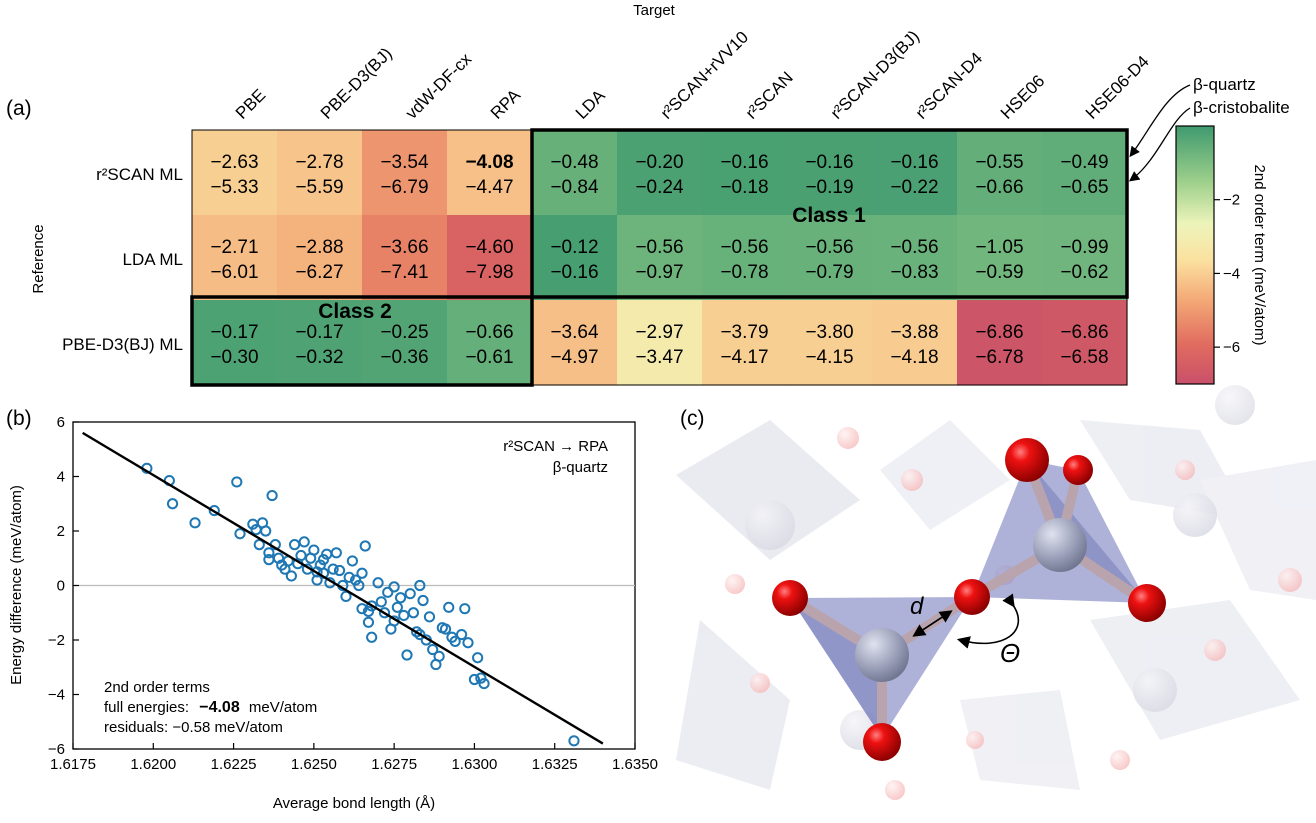 The height and width of the screenshot is (823, 1316). I want to click on cell-value-cristobalite: −0.36, so click(404, 357).